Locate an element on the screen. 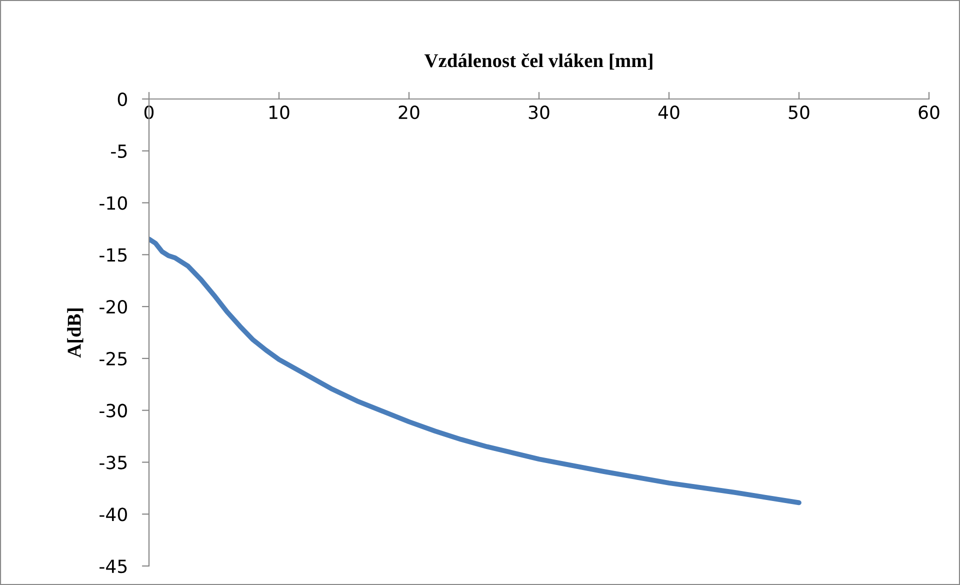 This screenshot has height=585, width=960. x-tick-label: 60 is located at coordinates (929, 112).